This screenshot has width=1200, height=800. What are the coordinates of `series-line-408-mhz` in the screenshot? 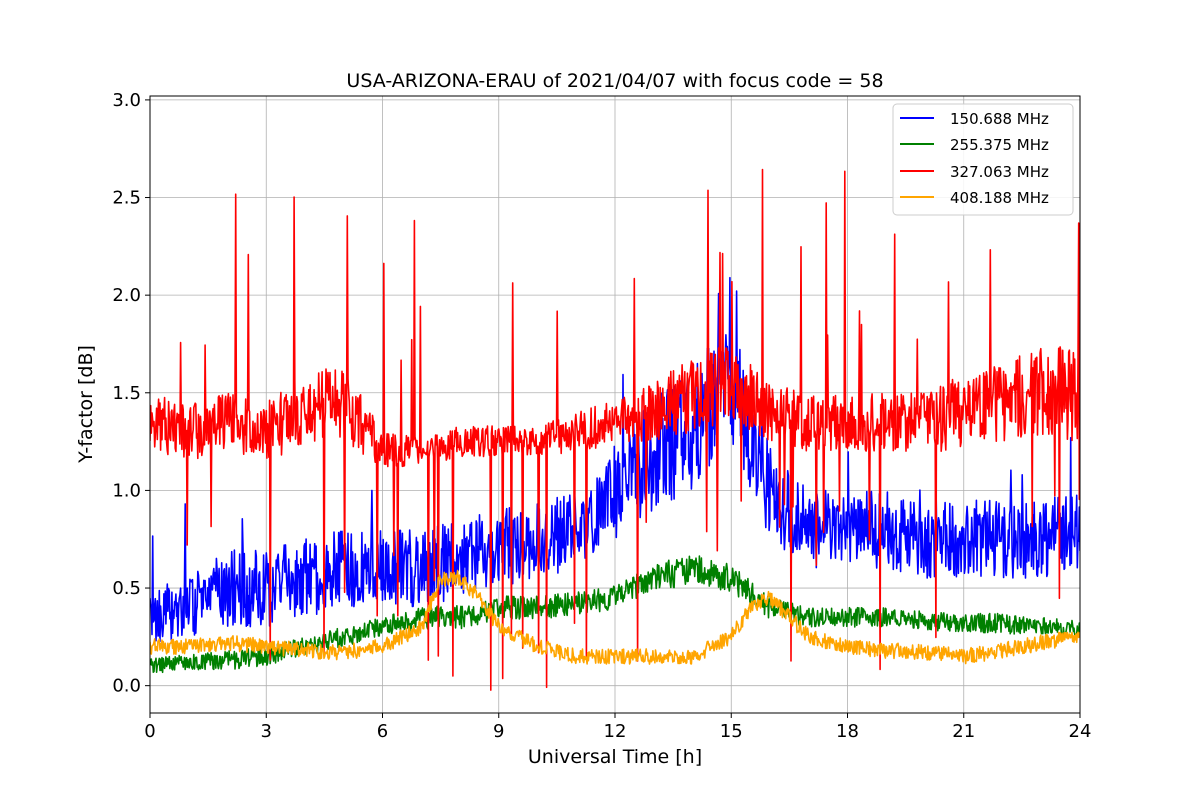 It's located at (615, 617).